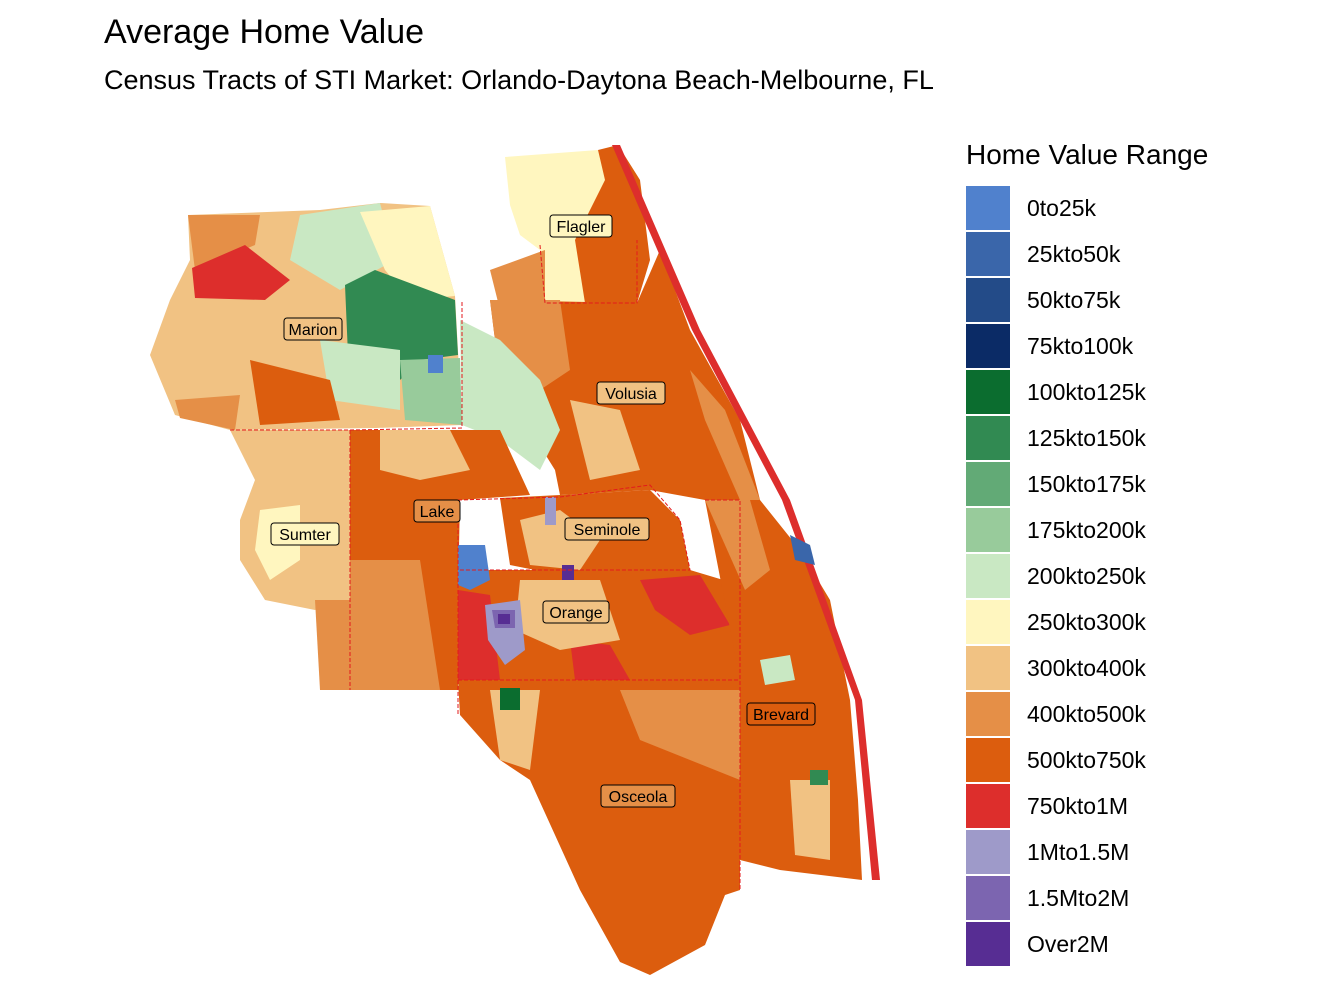 The height and width of the screenshot is (1008, 1344). Describe the element at coordinates (1146, 208) in the screenshot. I see `legend-item: 0to25k` at that location.